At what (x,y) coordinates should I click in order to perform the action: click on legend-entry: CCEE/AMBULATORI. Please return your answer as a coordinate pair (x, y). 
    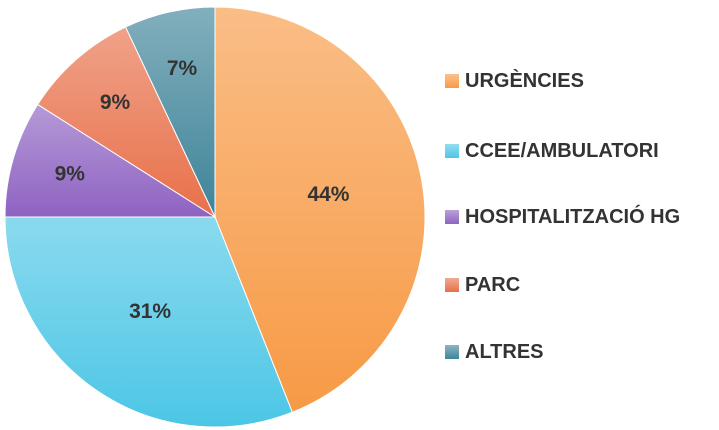
    Looking at the image, I should click on (580, 151).